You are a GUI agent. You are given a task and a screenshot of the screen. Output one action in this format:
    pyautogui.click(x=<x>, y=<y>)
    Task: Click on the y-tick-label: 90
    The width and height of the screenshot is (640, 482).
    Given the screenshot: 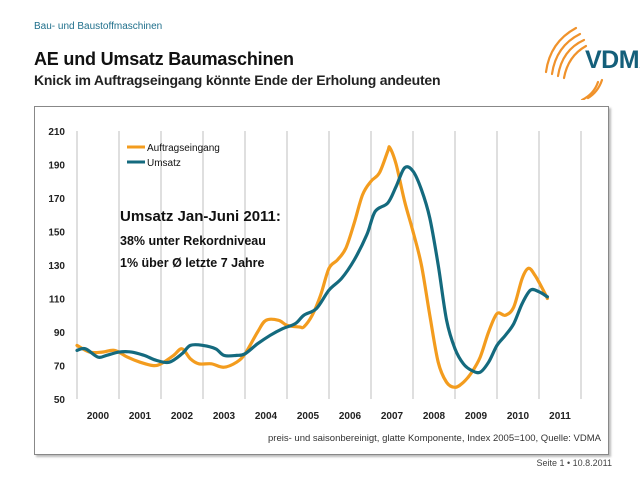 What is the action you would take?
    pyautogui.click(x=60, y=333)
    